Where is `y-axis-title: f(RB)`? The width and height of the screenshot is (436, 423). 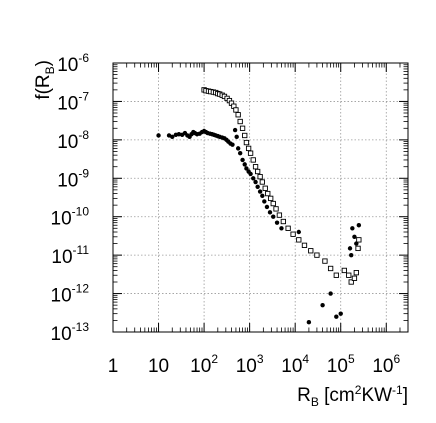
y-axis-title: f(RB) is located at coordinates (45, 80).